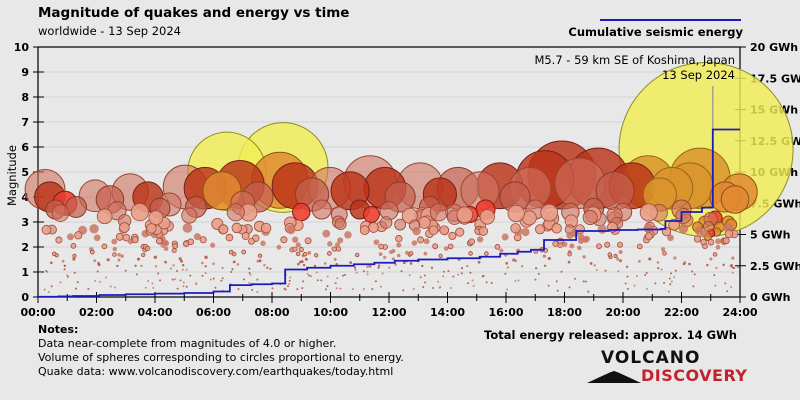  I want to click on y-left-tick-label: 1, so click(25, 272).